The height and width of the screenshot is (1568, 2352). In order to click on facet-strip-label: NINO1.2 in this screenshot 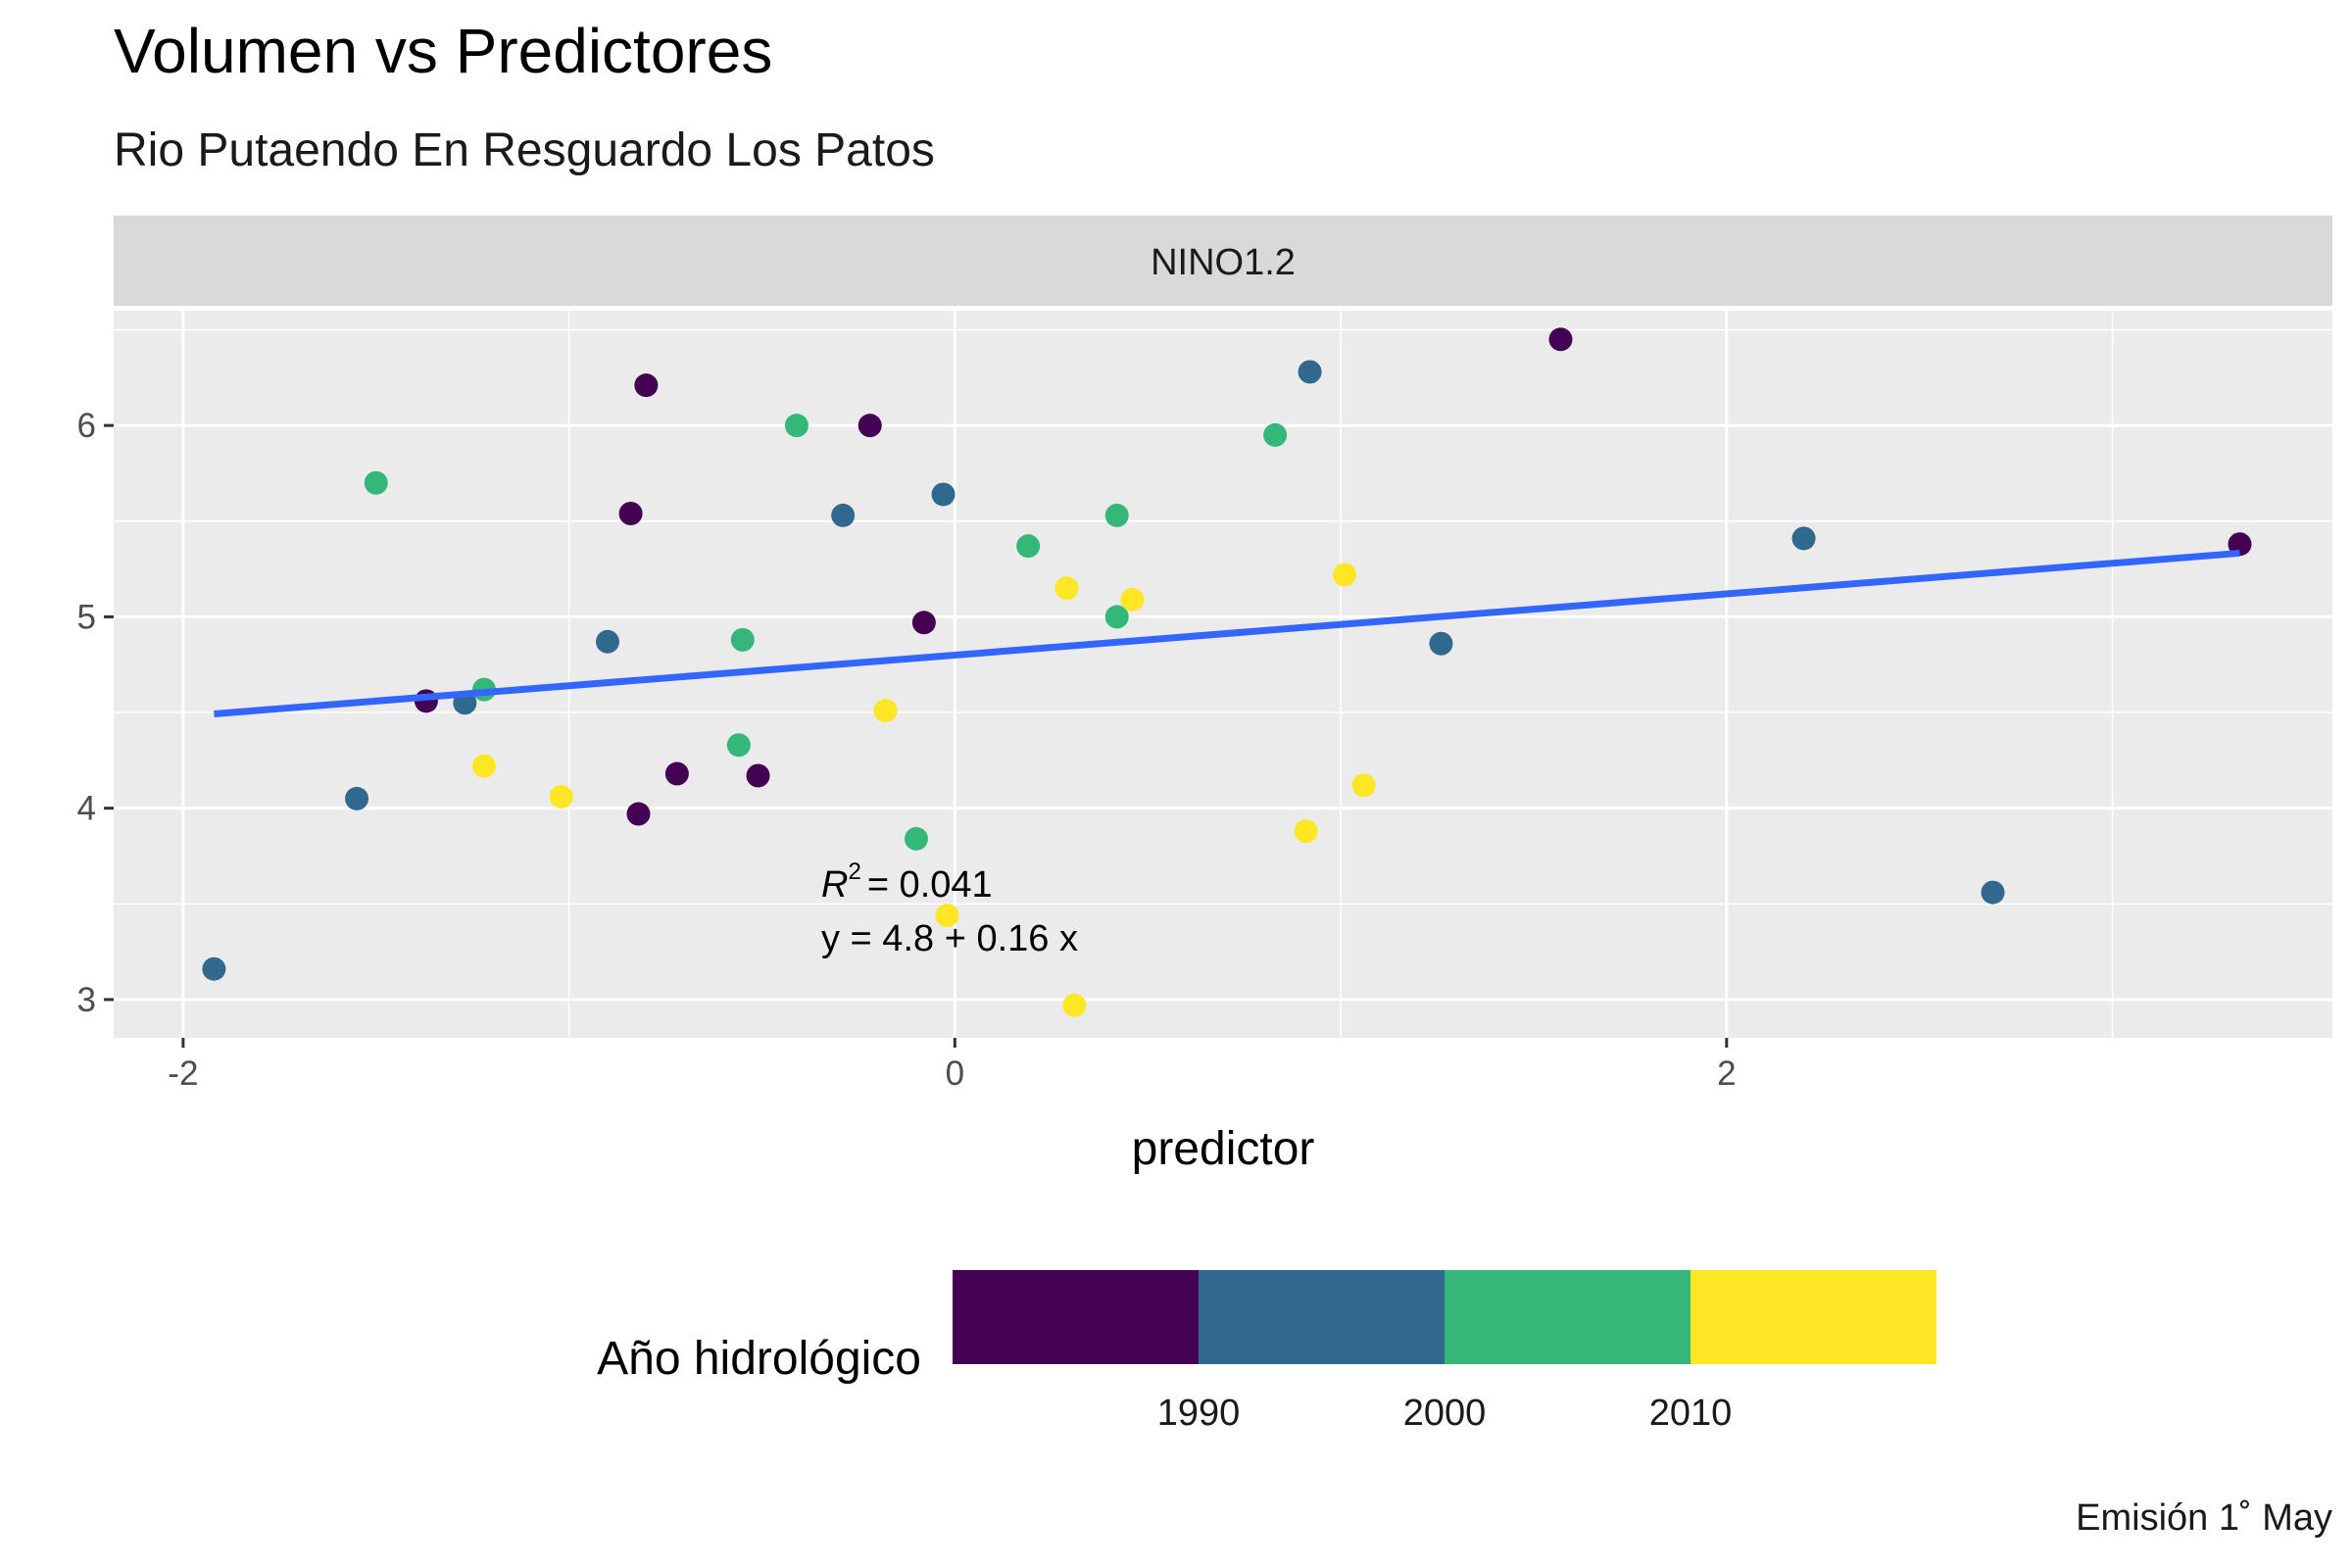, I will do `click(1223, 262)`.